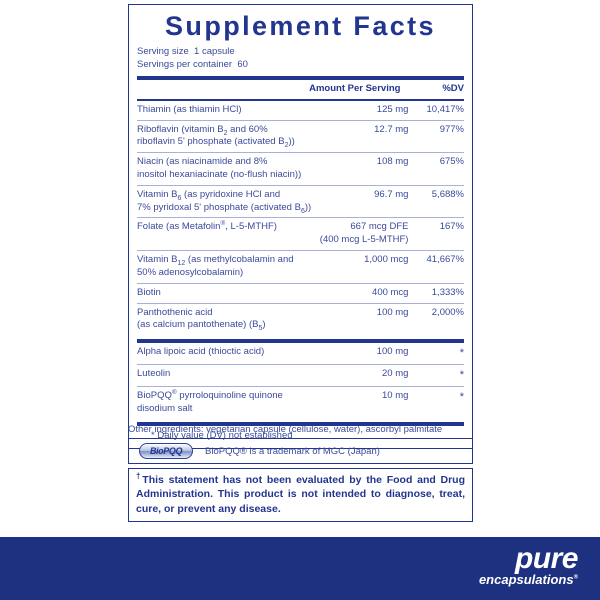  I want to click on serving-size-label: Serving size, so click(163, 52).